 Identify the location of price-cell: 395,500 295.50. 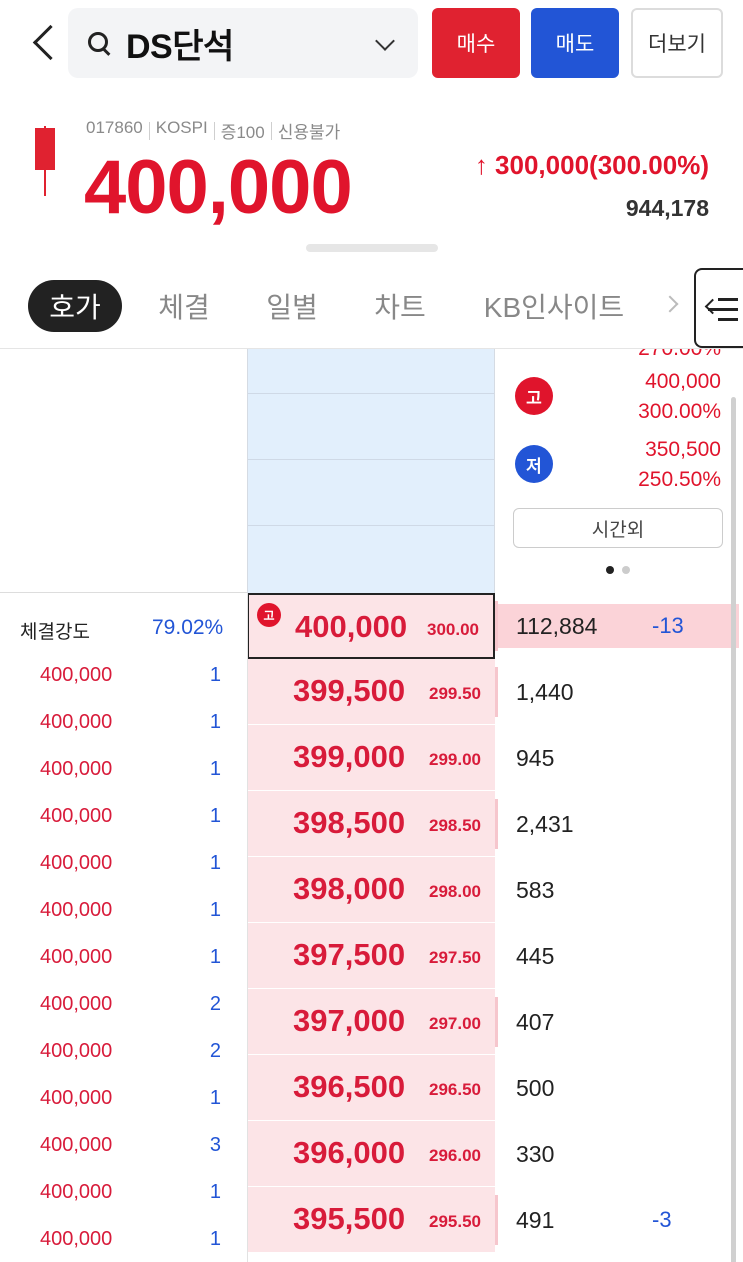
(371, 1220).